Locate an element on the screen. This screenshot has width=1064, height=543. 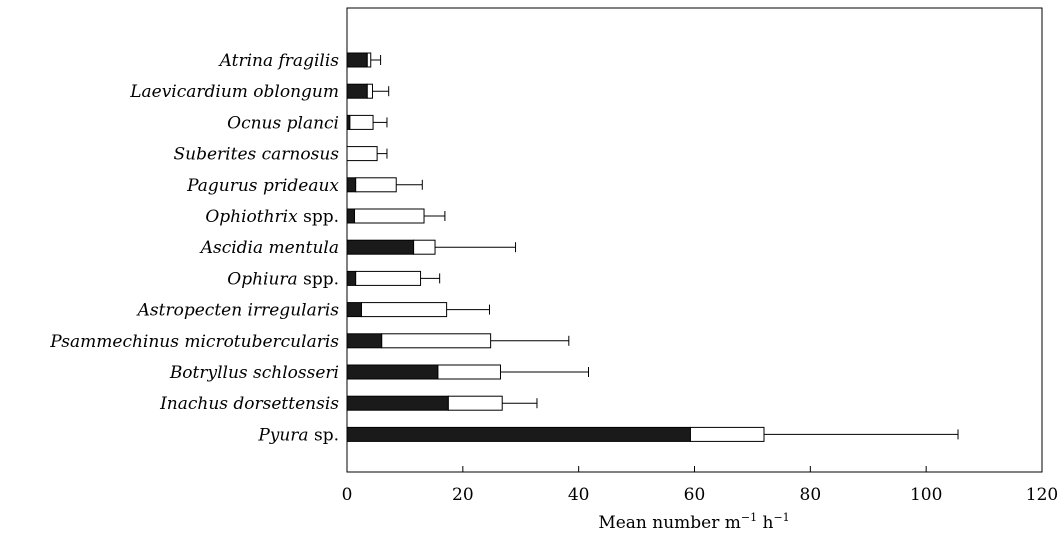
category-label: Ascidia mentula is located at coordinates (269, 248).